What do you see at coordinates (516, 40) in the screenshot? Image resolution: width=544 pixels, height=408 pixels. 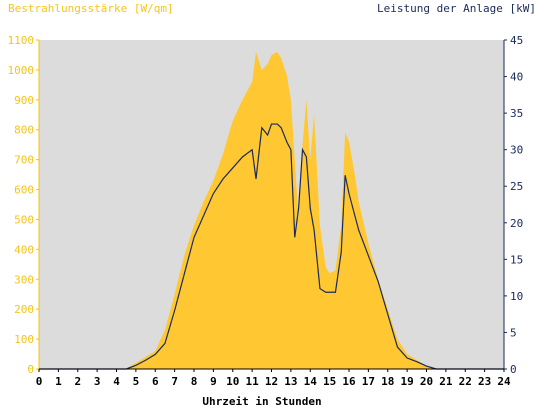 I see `right-tick-label: 45` at bounding box center [516, 40].